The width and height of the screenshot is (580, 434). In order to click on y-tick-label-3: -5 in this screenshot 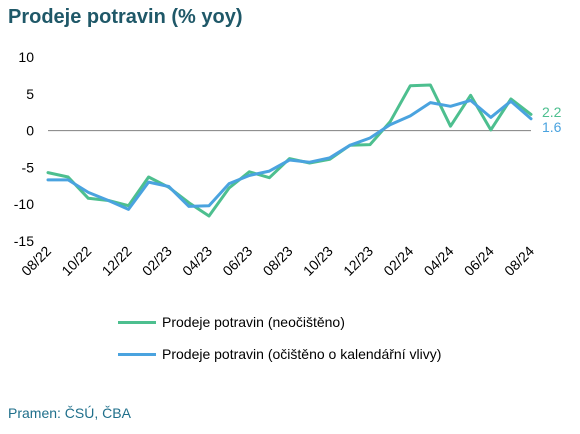, I will do `click(28, 167)`.